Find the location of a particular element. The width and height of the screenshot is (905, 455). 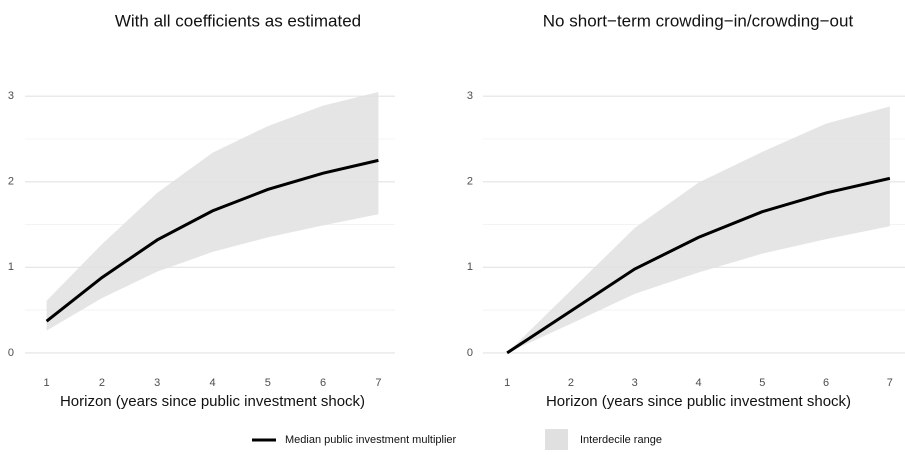

legend-label: Median public investment multiplier is located at coordinates (371, 440).